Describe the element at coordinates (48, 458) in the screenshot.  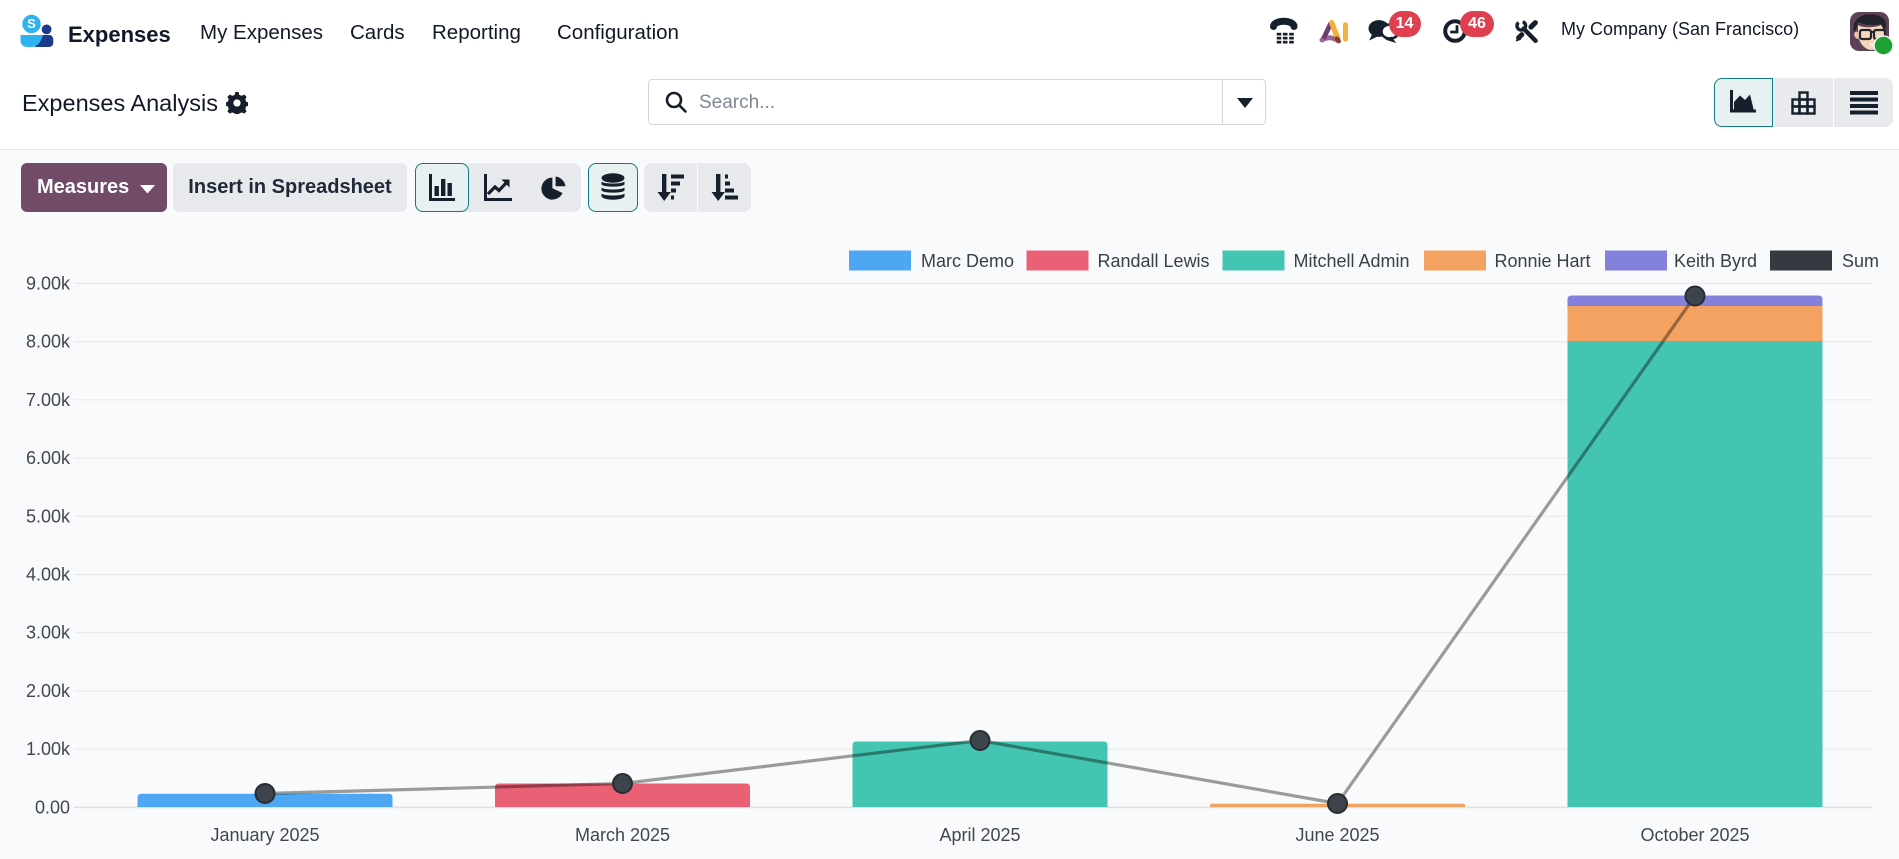
I see `svg-text: 6.00k` at that location.